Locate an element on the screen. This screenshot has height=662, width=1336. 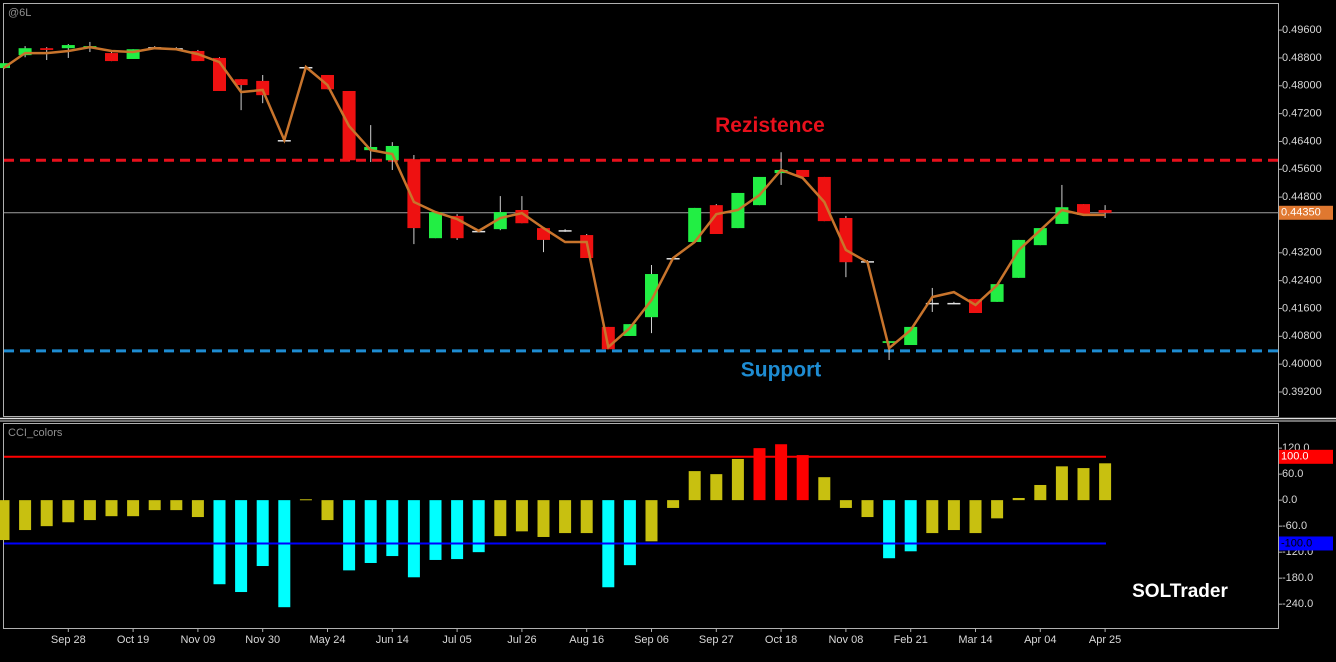
y-tick-label: 0.47200 is located at coordinates (1302, 114).